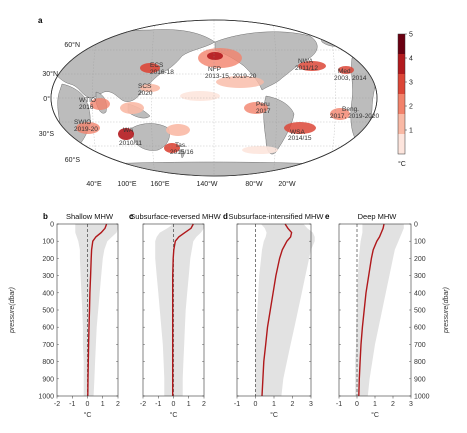  I want to click on event-name: ECS, so click(157, 65).